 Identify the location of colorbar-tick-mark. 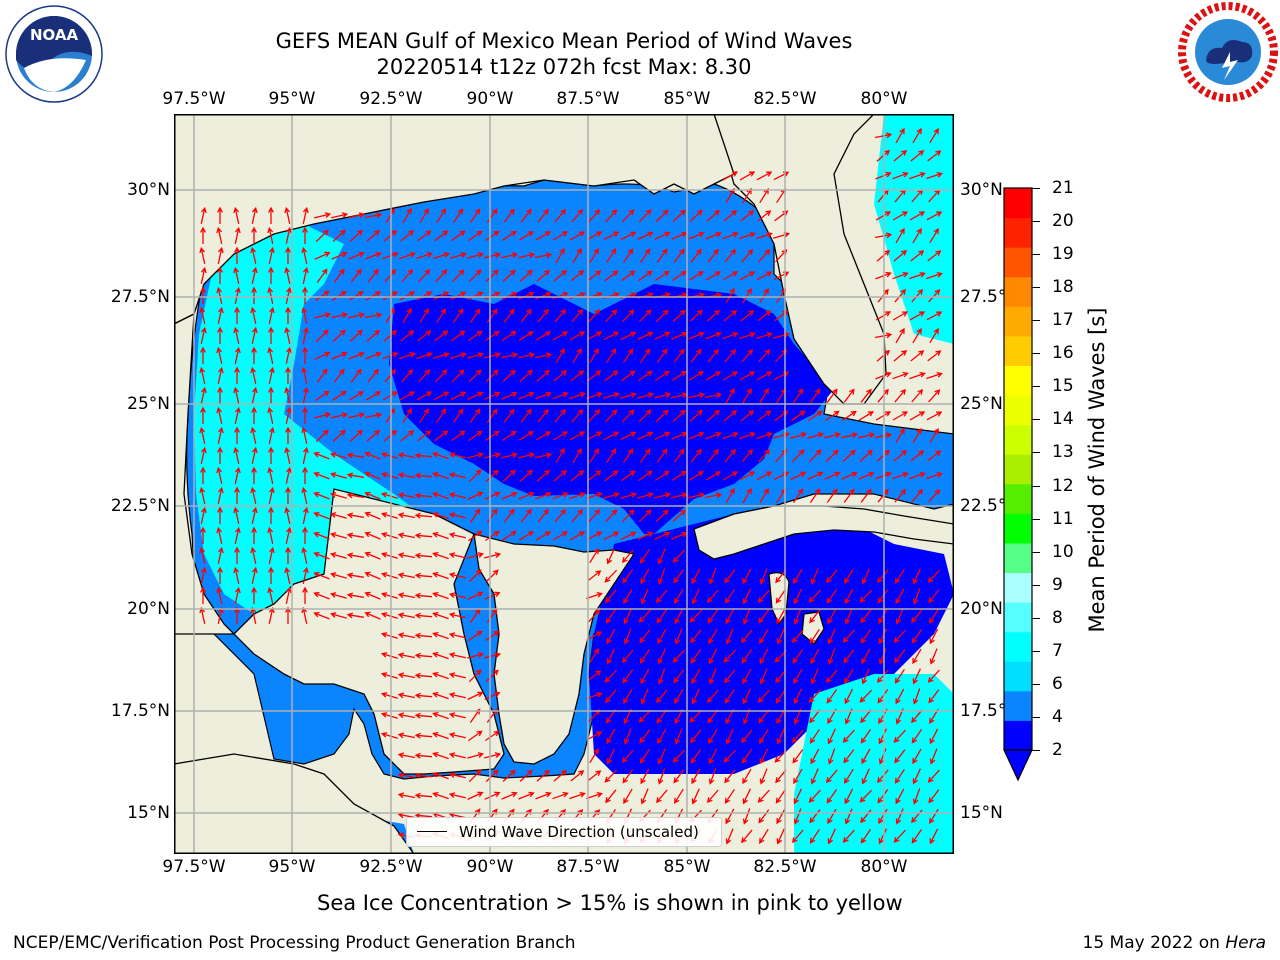
(1036, 188).